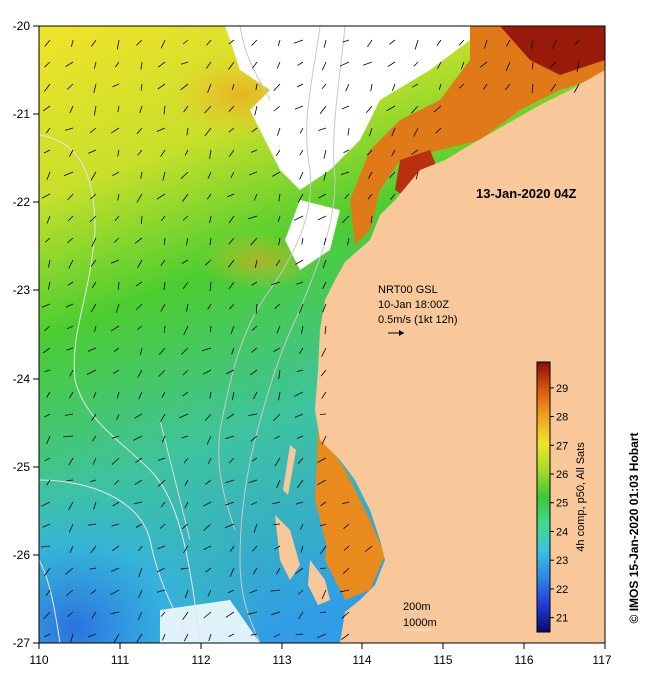  I want to click on colorbar-tick-label: 22, so click(562, 590).